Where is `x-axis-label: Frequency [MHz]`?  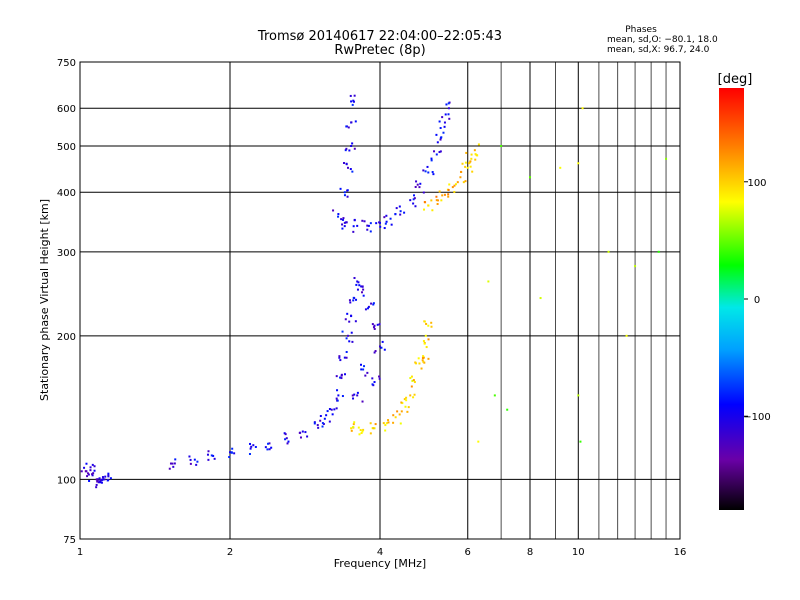 x-axis-label: Frequency [MHz] is located at coordinates (380, 563).